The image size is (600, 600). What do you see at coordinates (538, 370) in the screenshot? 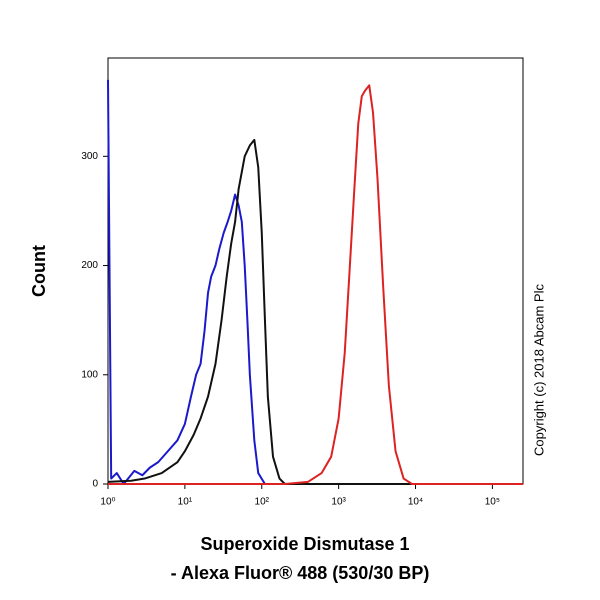
I see `copyright: Copyright (c) 2018 Abcam Plc` at bounding box center [538, 370].